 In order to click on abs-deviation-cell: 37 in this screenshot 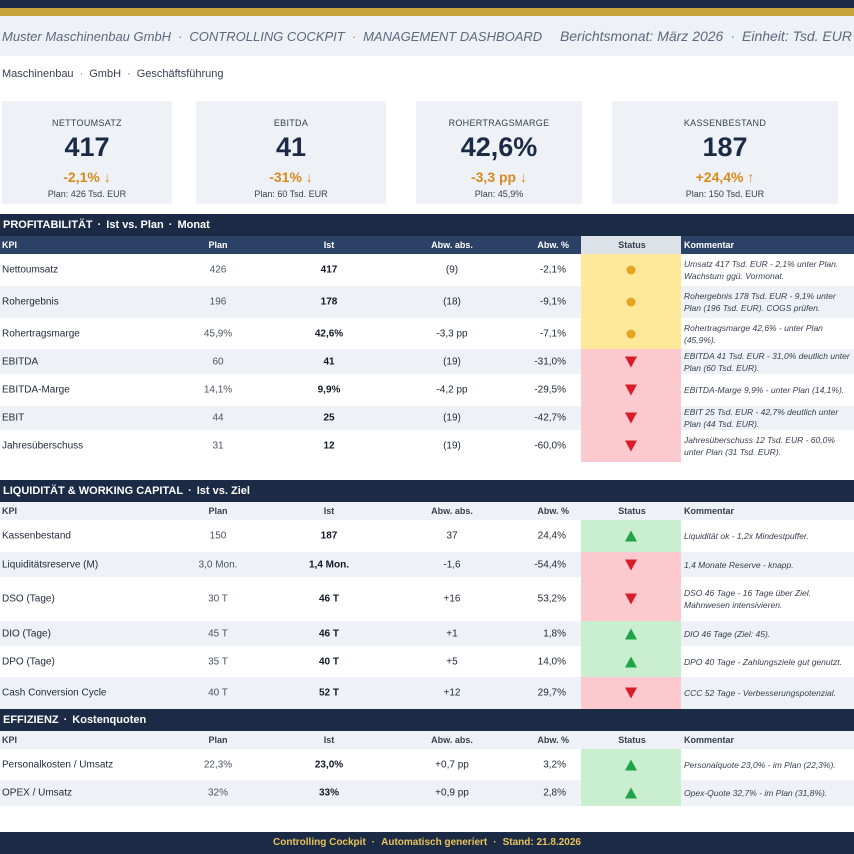, I will do `click(452, 536)`.